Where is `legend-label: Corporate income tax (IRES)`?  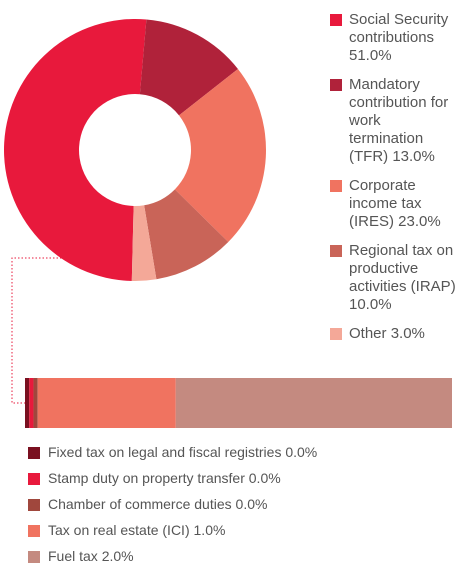 legend-label: Corporate income tax (IRES) is located at coordinates (385, 203).